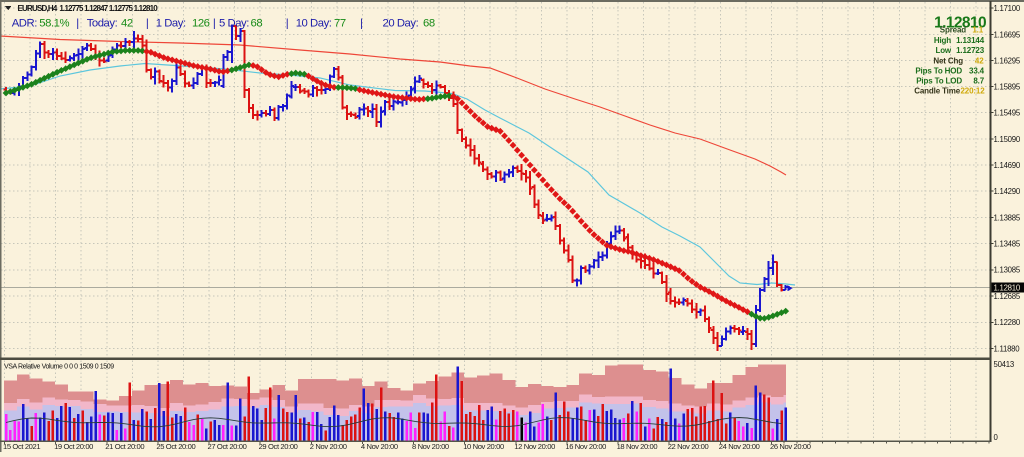 The width and height of the screenshot is (1024, 457). What do you see at coordinates (1007, 296) in the screenshot?
I see `svg-text: 1.12685` at bounding box center [1007, 296].